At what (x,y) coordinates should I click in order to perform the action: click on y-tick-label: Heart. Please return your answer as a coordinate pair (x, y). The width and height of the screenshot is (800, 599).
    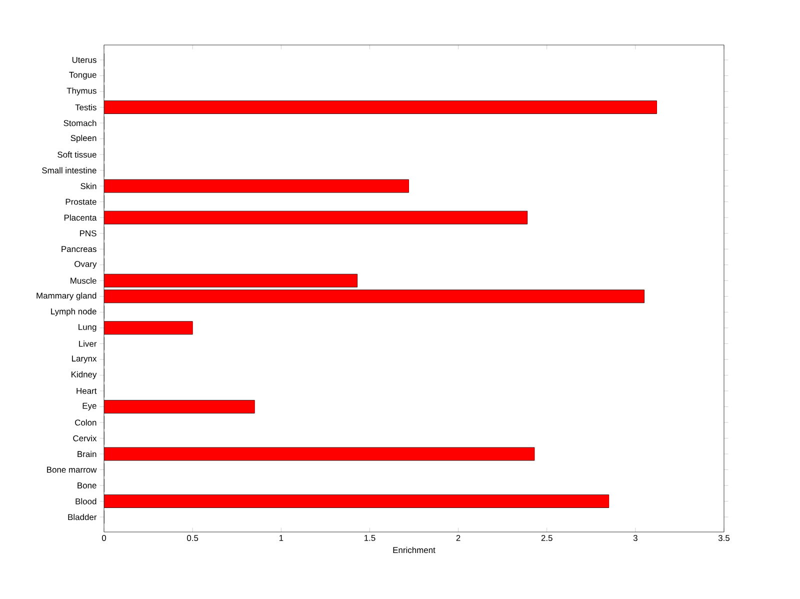
    Looking at the image, I should click on (86, 391).